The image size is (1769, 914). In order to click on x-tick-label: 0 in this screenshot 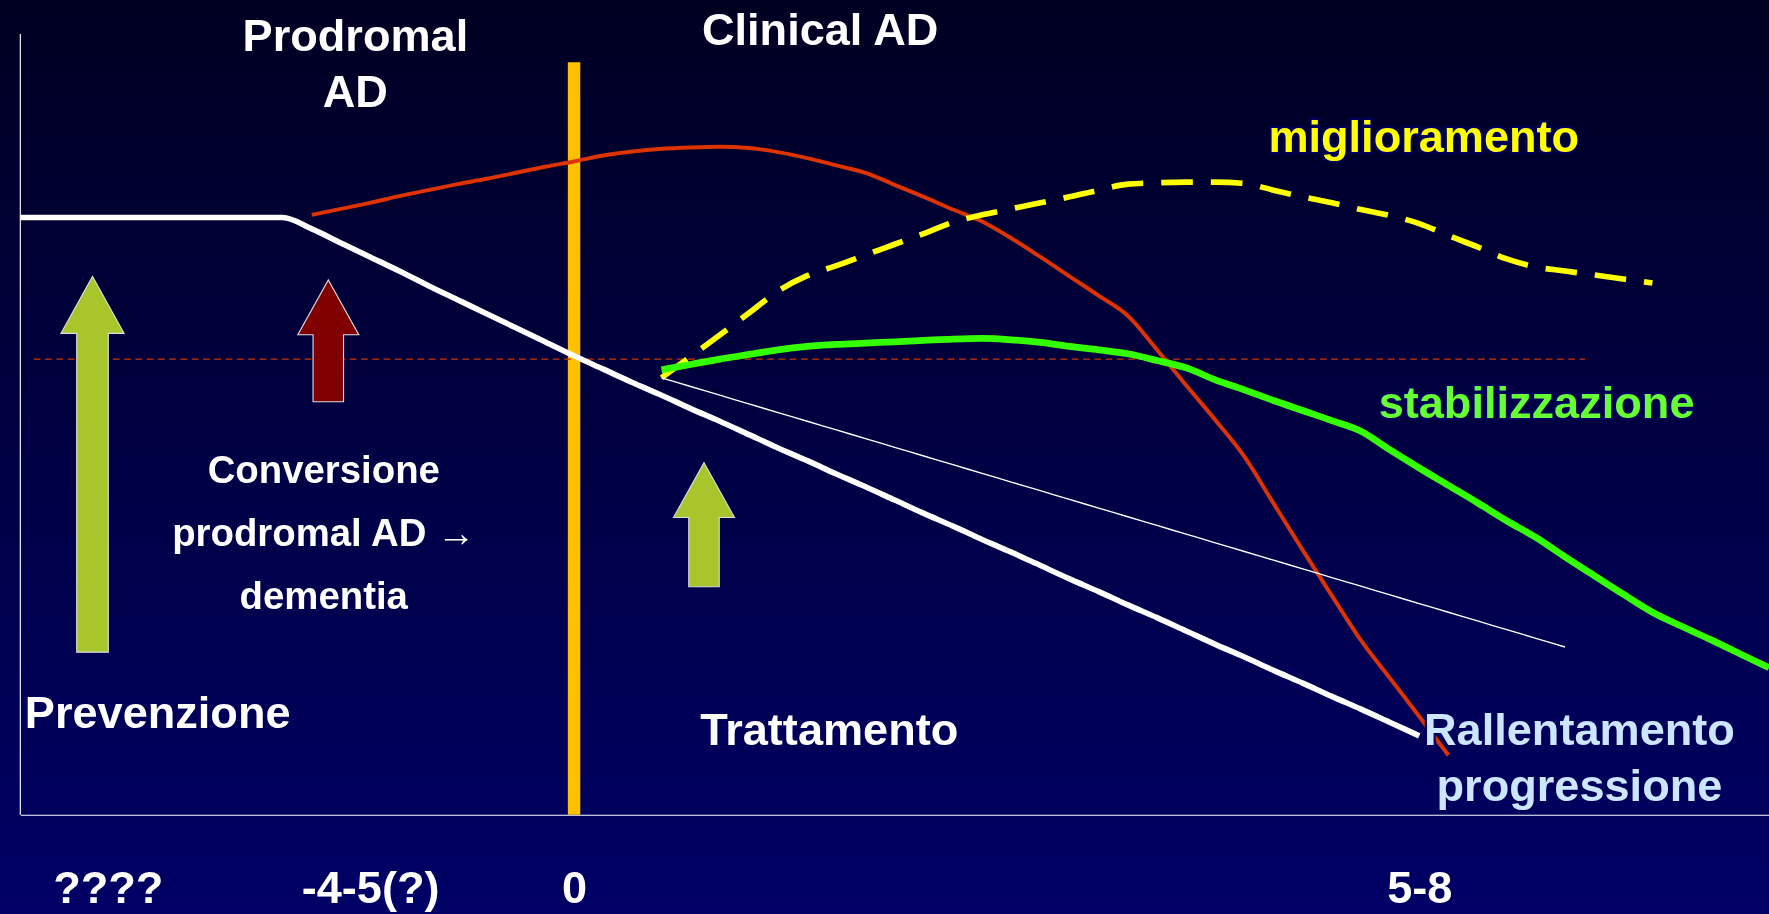, I will do `click(575, 888)`.